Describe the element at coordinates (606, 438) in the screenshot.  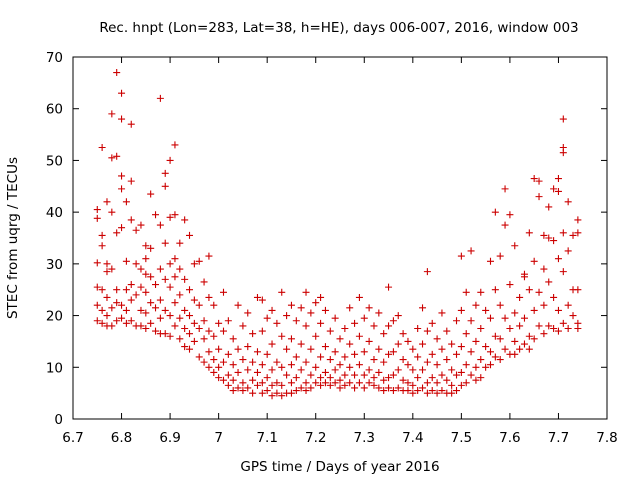
I see `x-tick-label: 7.8` at that location.